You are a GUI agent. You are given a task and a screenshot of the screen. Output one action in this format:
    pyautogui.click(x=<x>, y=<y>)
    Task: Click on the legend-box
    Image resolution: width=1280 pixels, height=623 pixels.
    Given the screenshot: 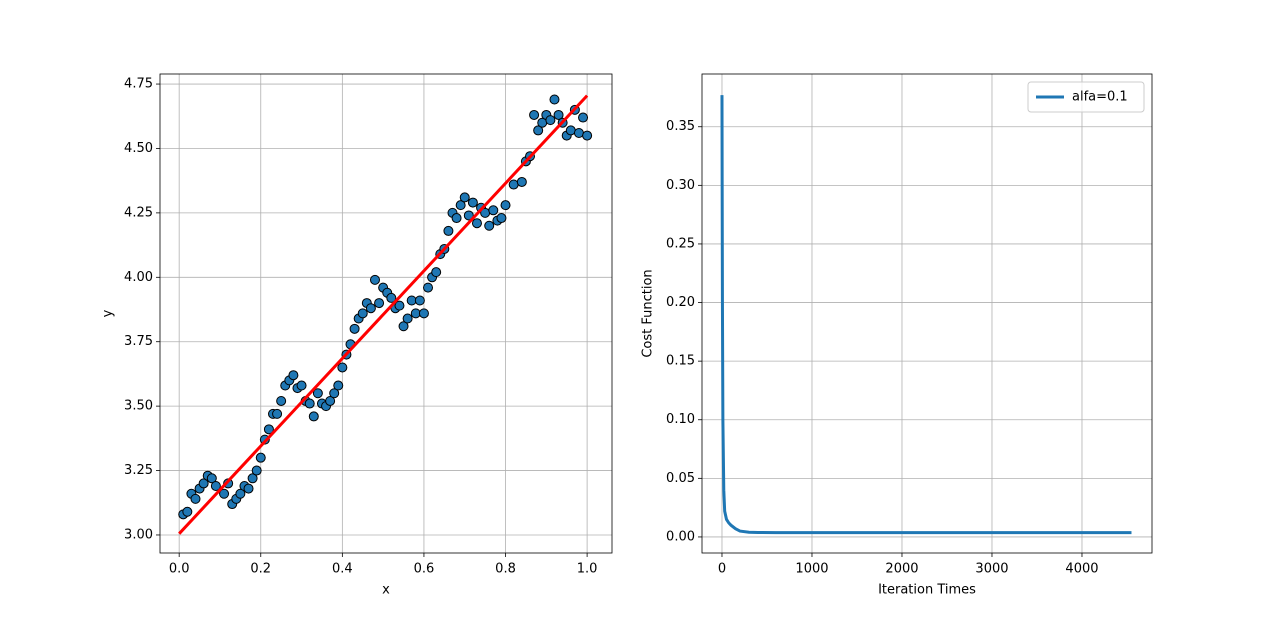 What is the action you would take?
    pyautogui.click(x=1086, y=97)
    